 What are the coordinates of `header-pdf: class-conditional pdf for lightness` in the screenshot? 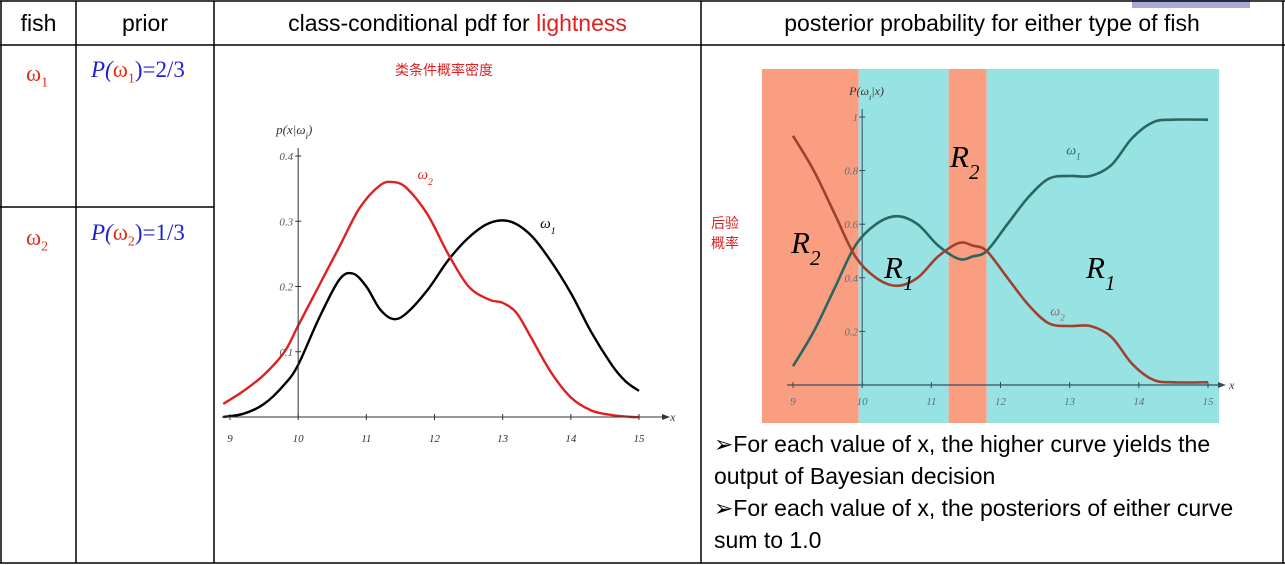 It's located at (457, 23).